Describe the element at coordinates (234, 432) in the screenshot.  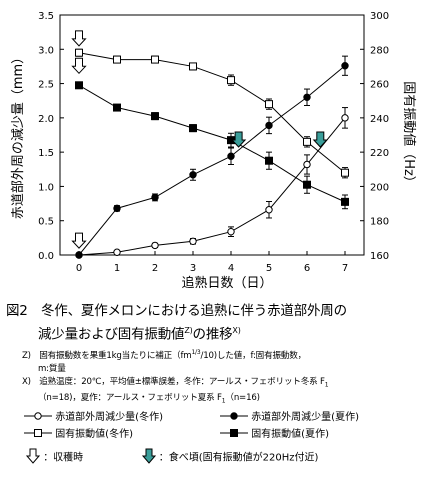
I see `filled-square-marker-icon` at that location.